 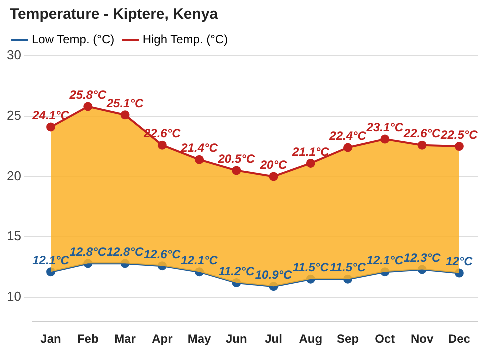 What do you see at coordinates (14, 236) in the screenshot?
I see `y-tick-label: 15` at bounding box center [14, 236].